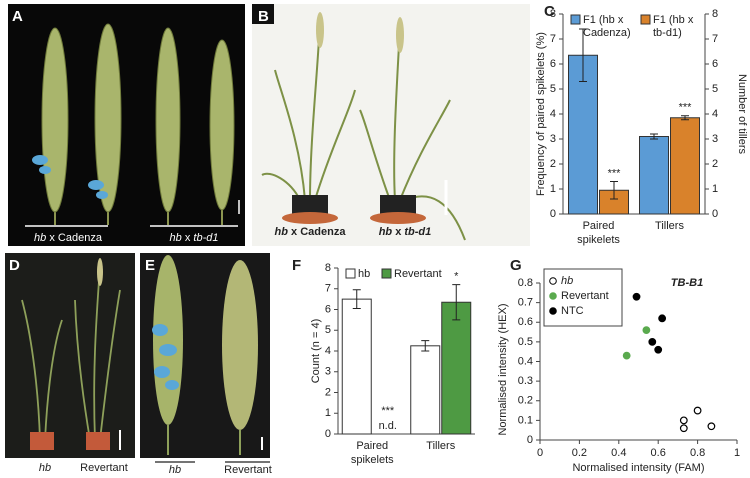 This screenshot has height=478, width=750. Describe the element at coordinates (205, 355) in the screenshot. I see `photo-e` at that location.